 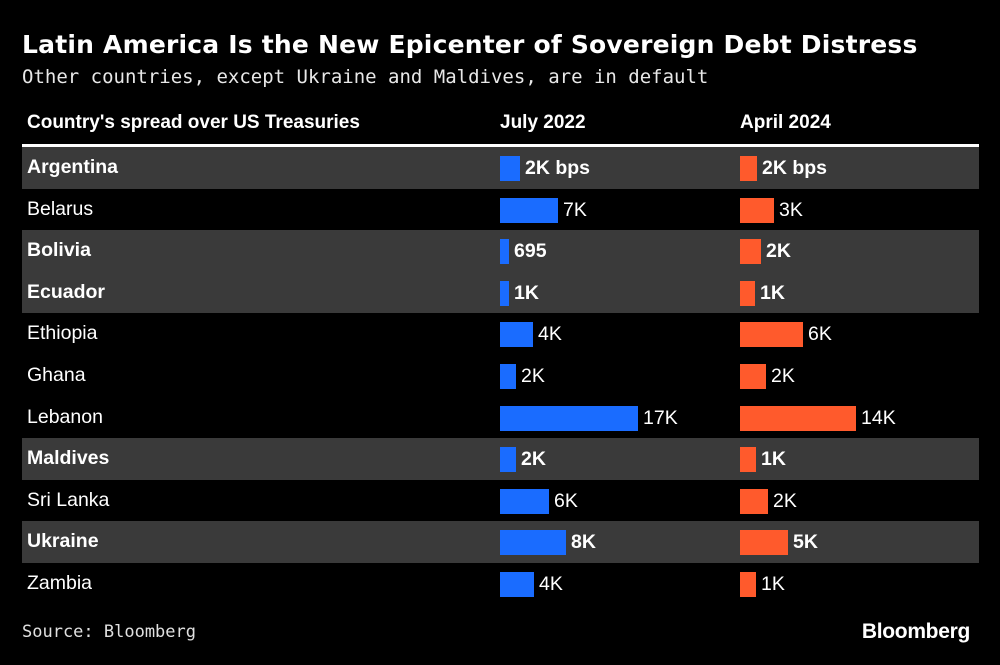 I want to click on country-label: Sri Lanka, so click(x=68, y=499).